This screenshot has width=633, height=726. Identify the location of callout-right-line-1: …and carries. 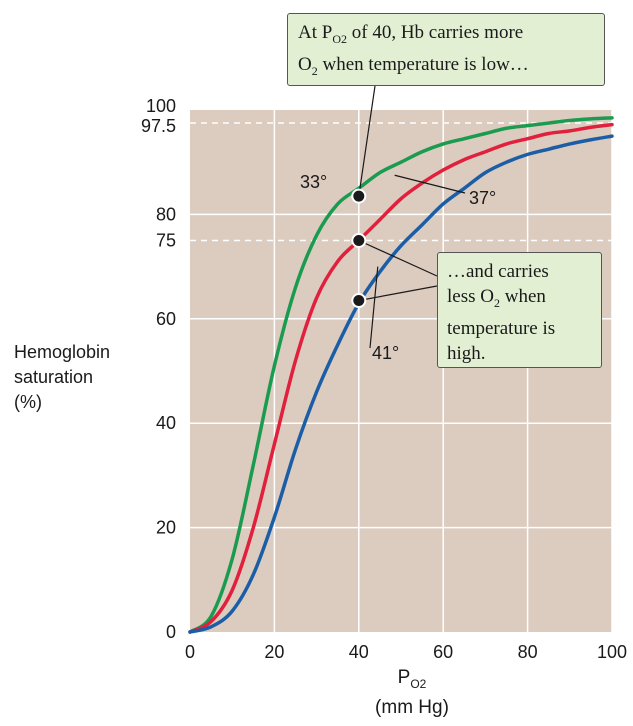
(498, 271).